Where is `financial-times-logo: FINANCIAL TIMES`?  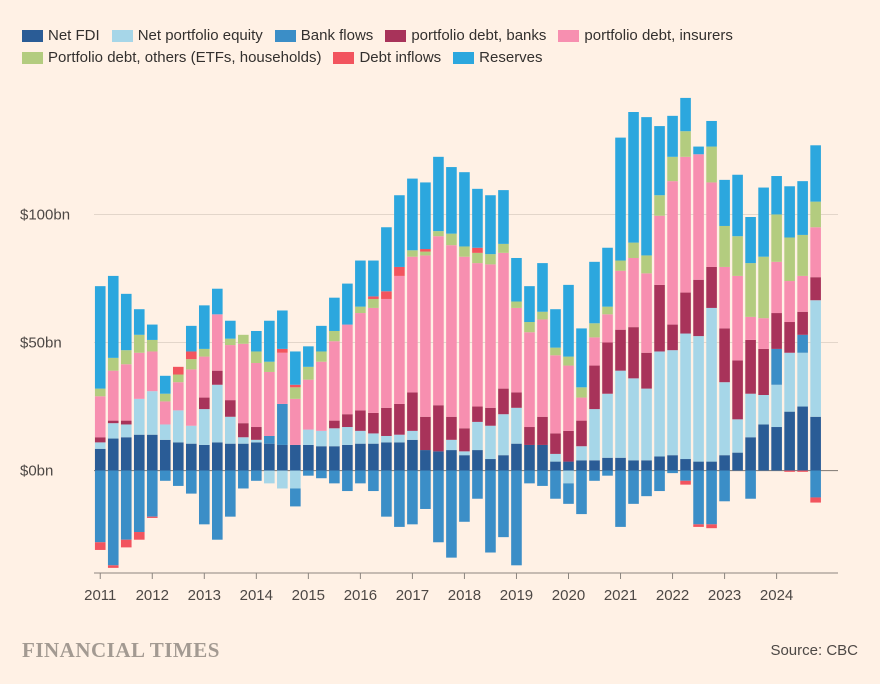 financial-times-logo: FINANCIAL TIMES is located at coordinates (121, 650).